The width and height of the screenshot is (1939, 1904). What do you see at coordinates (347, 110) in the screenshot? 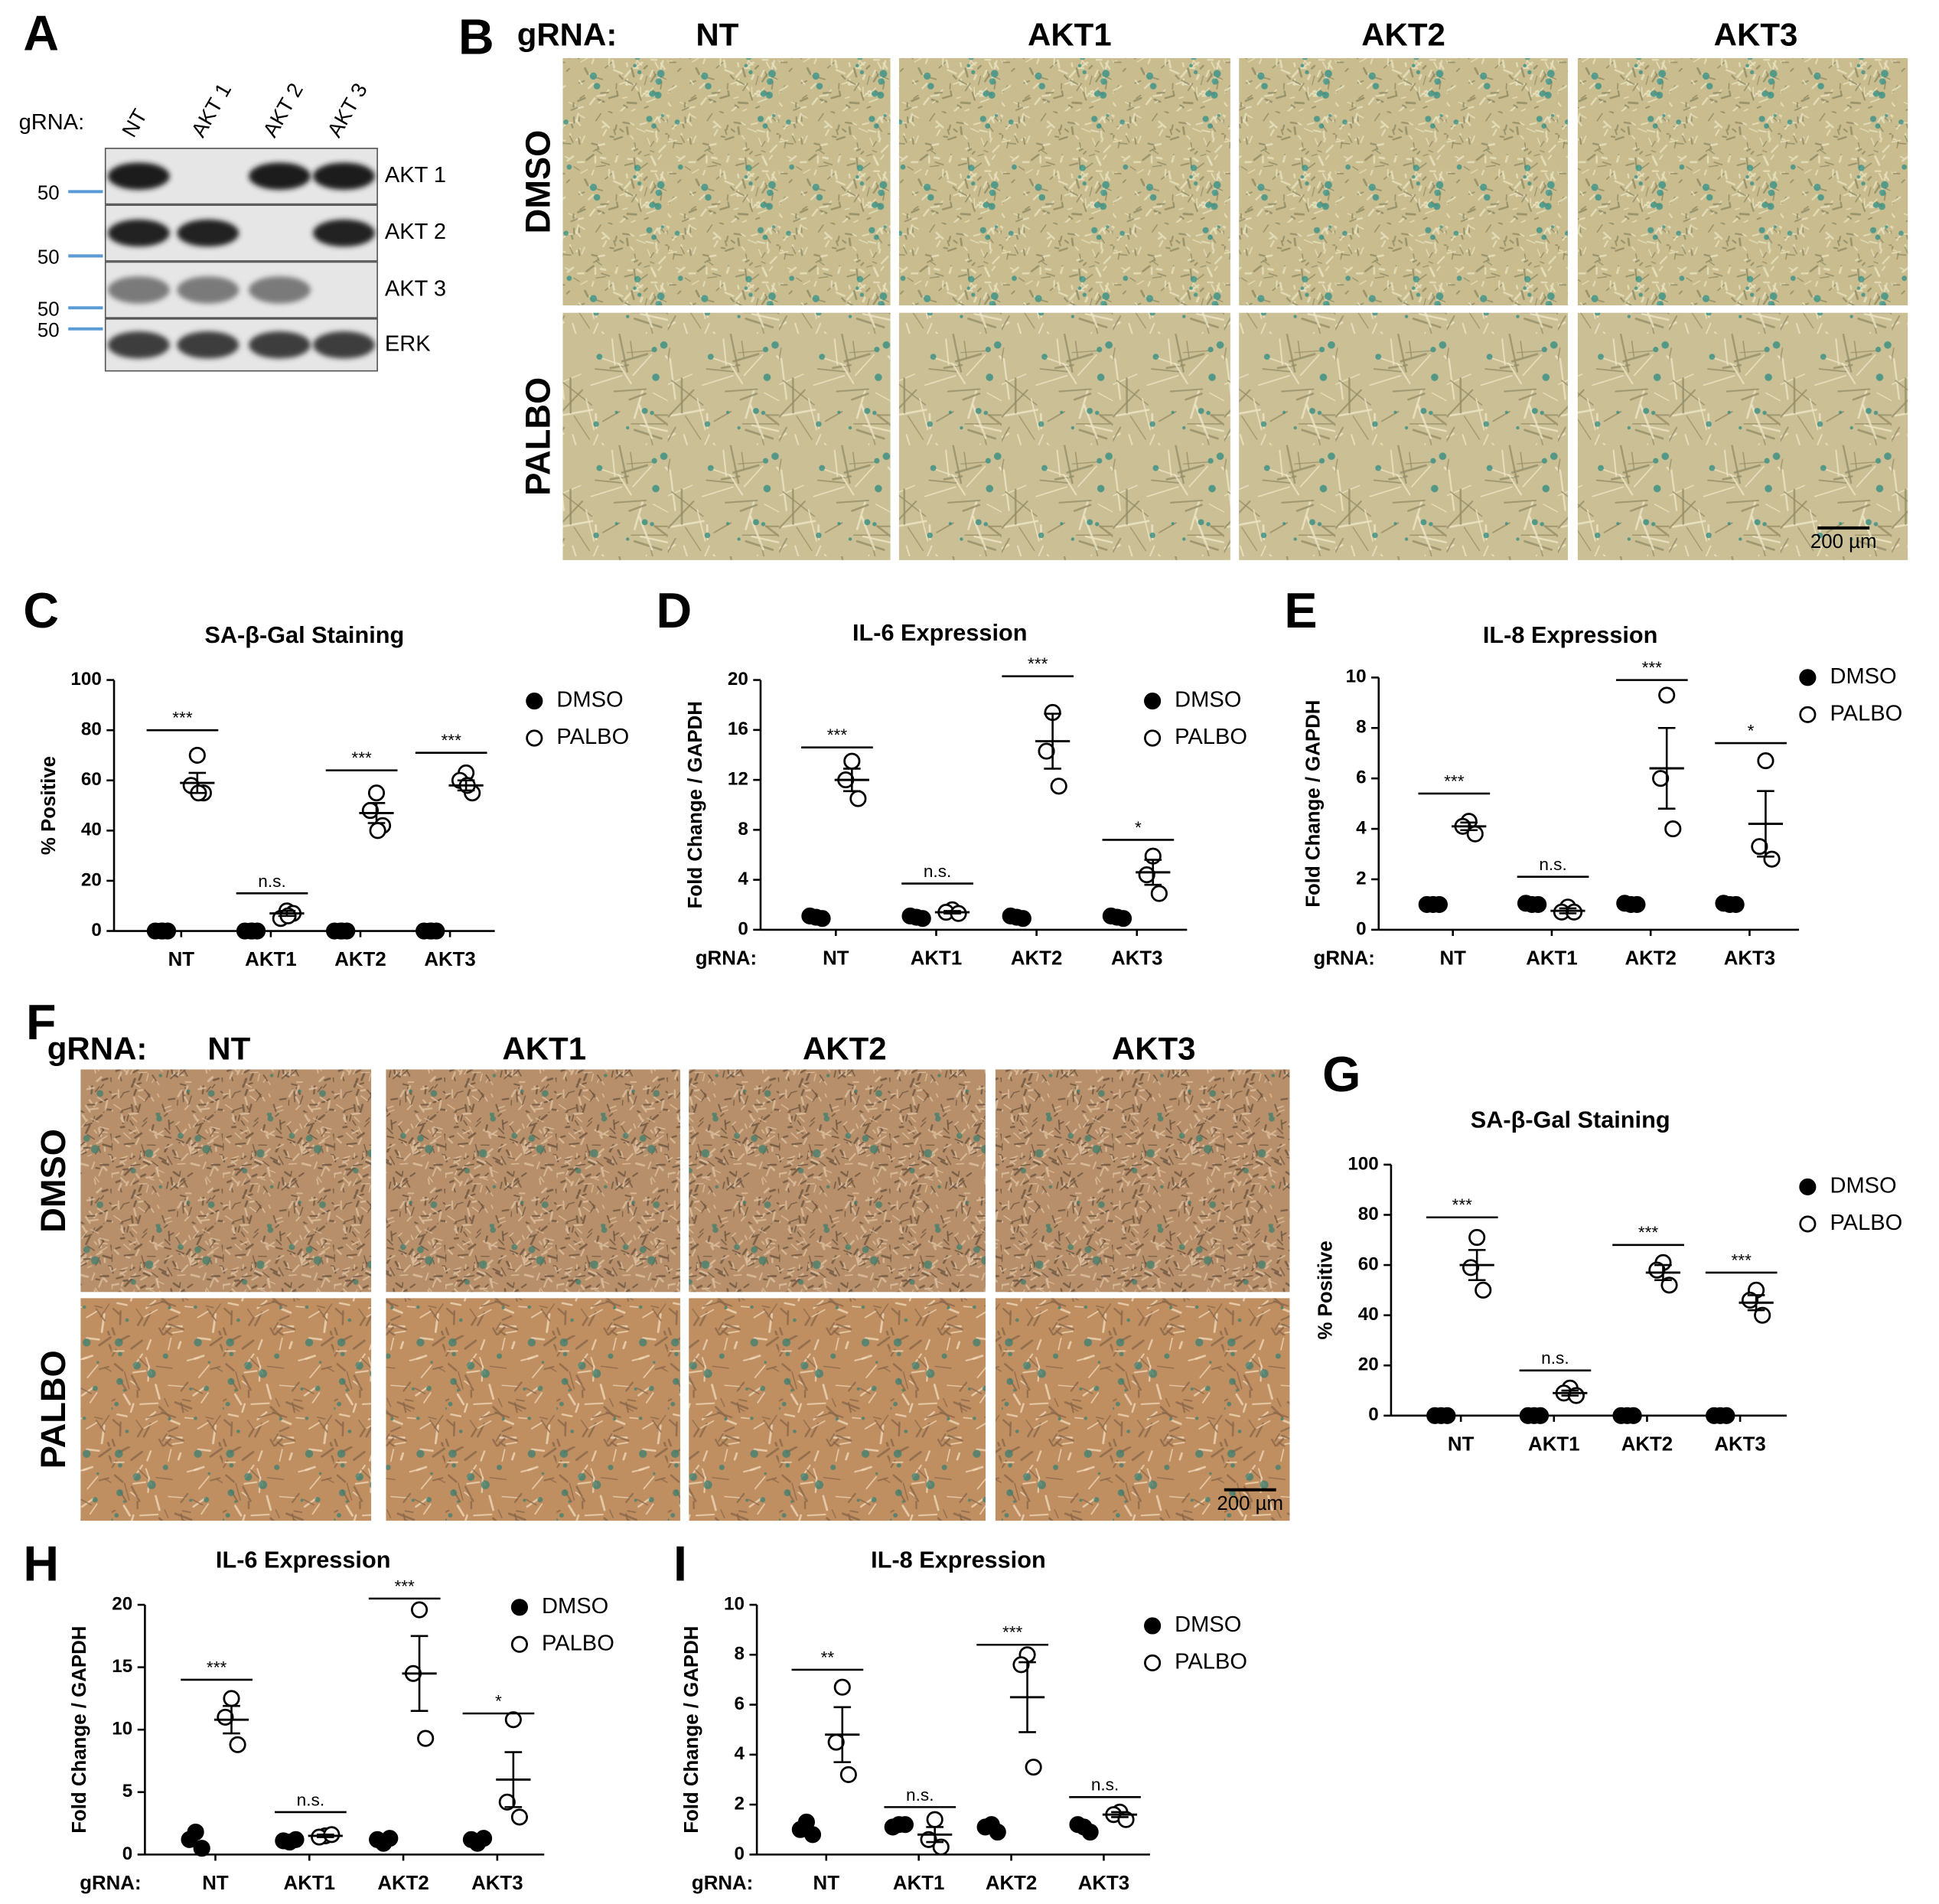
I see `lane-label: AKT 3` at bounding box center [347, 110].